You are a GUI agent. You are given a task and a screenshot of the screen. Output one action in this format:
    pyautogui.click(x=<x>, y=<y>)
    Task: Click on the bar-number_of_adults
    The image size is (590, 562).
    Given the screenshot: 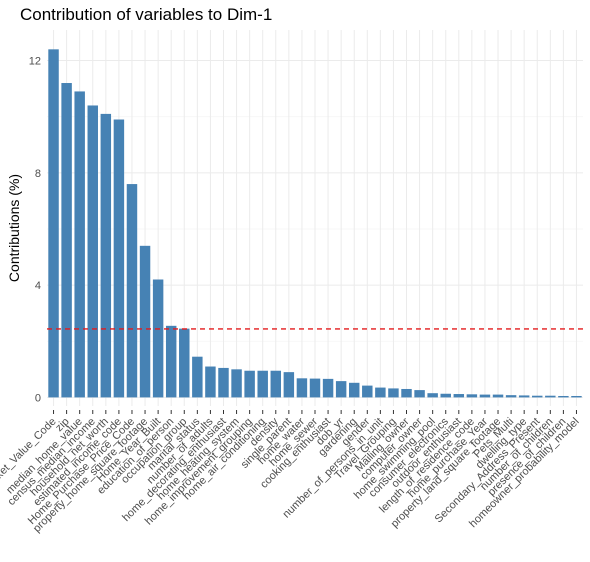 What is the action you would take?
    pyautogui.click(x=210, y=382)
    